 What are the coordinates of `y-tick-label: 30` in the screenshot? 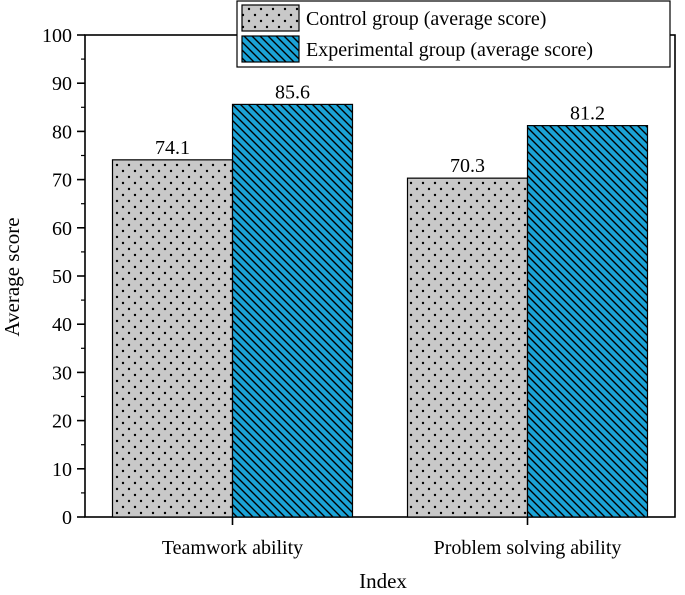 It's located at (62, 373).